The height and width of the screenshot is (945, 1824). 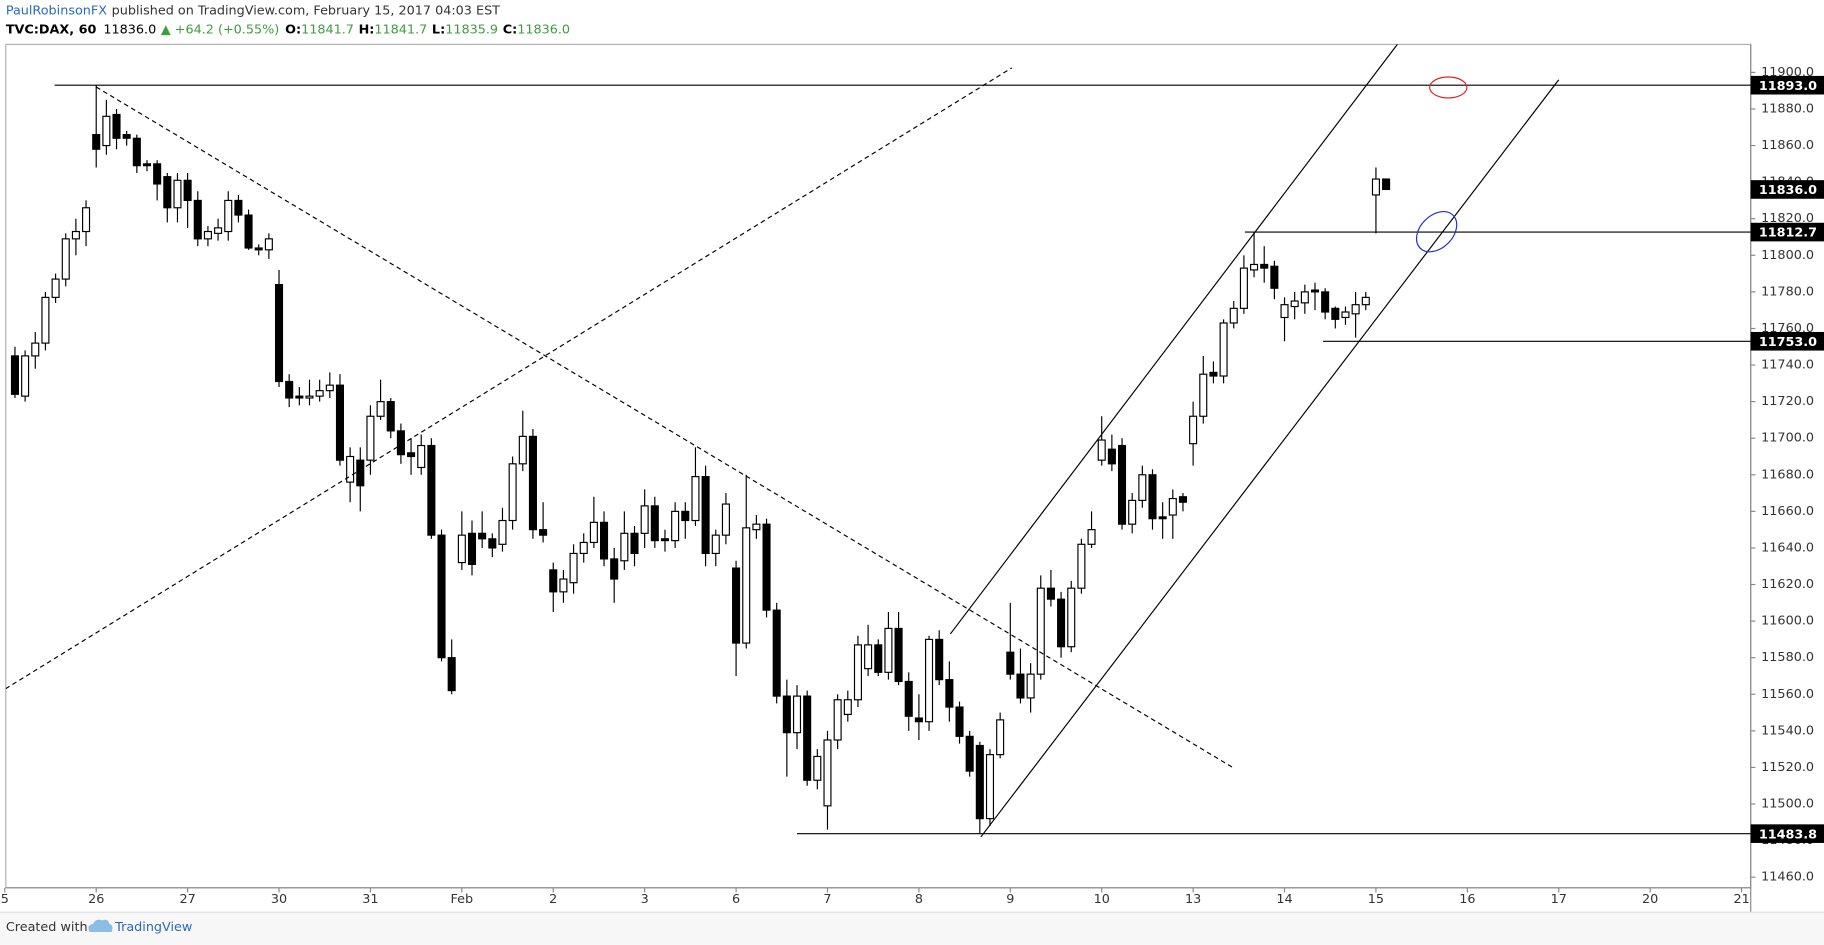 I want to click on x-tick-label: 3, so click(x=645, y=899).